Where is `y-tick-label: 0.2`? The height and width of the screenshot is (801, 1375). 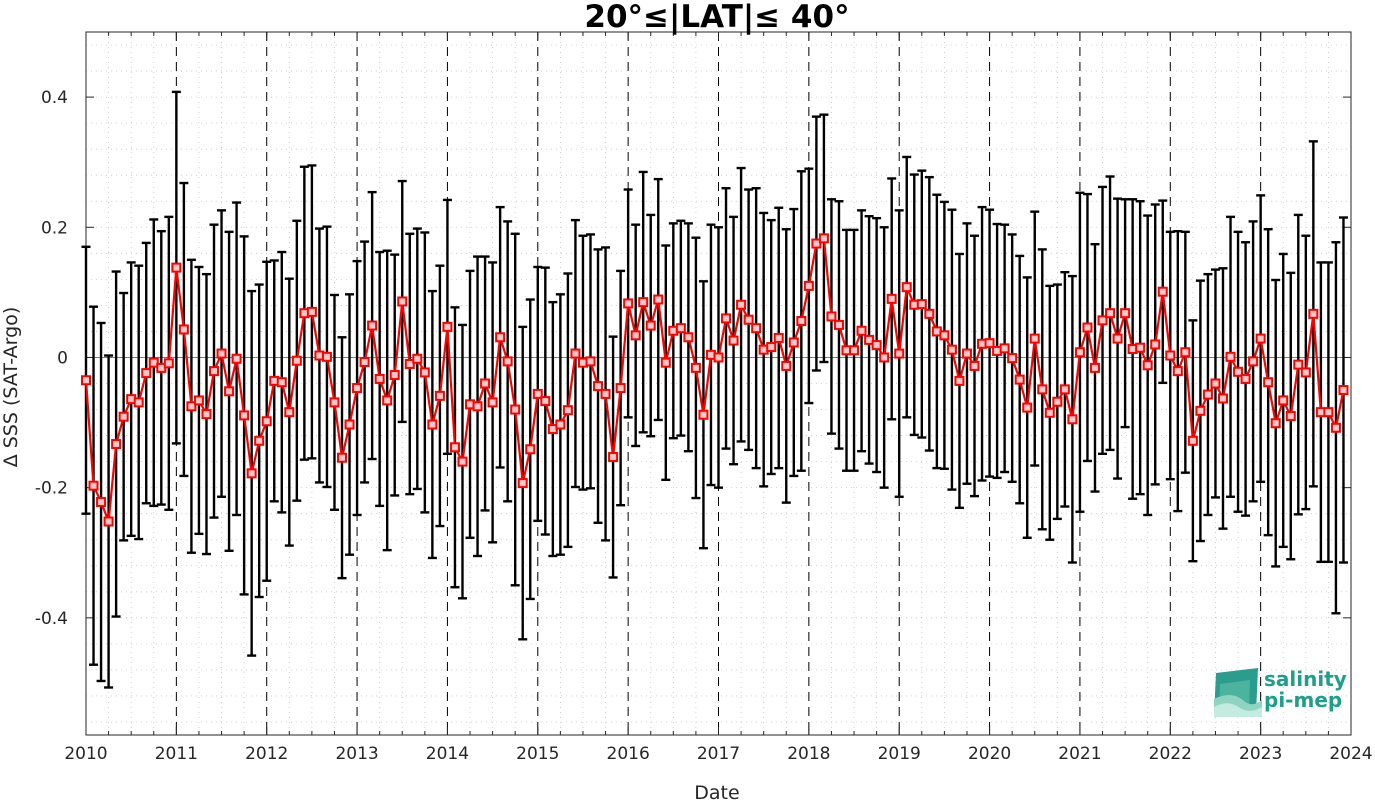 y-tick-label: 0.2 is located at coordinates (54, 228).